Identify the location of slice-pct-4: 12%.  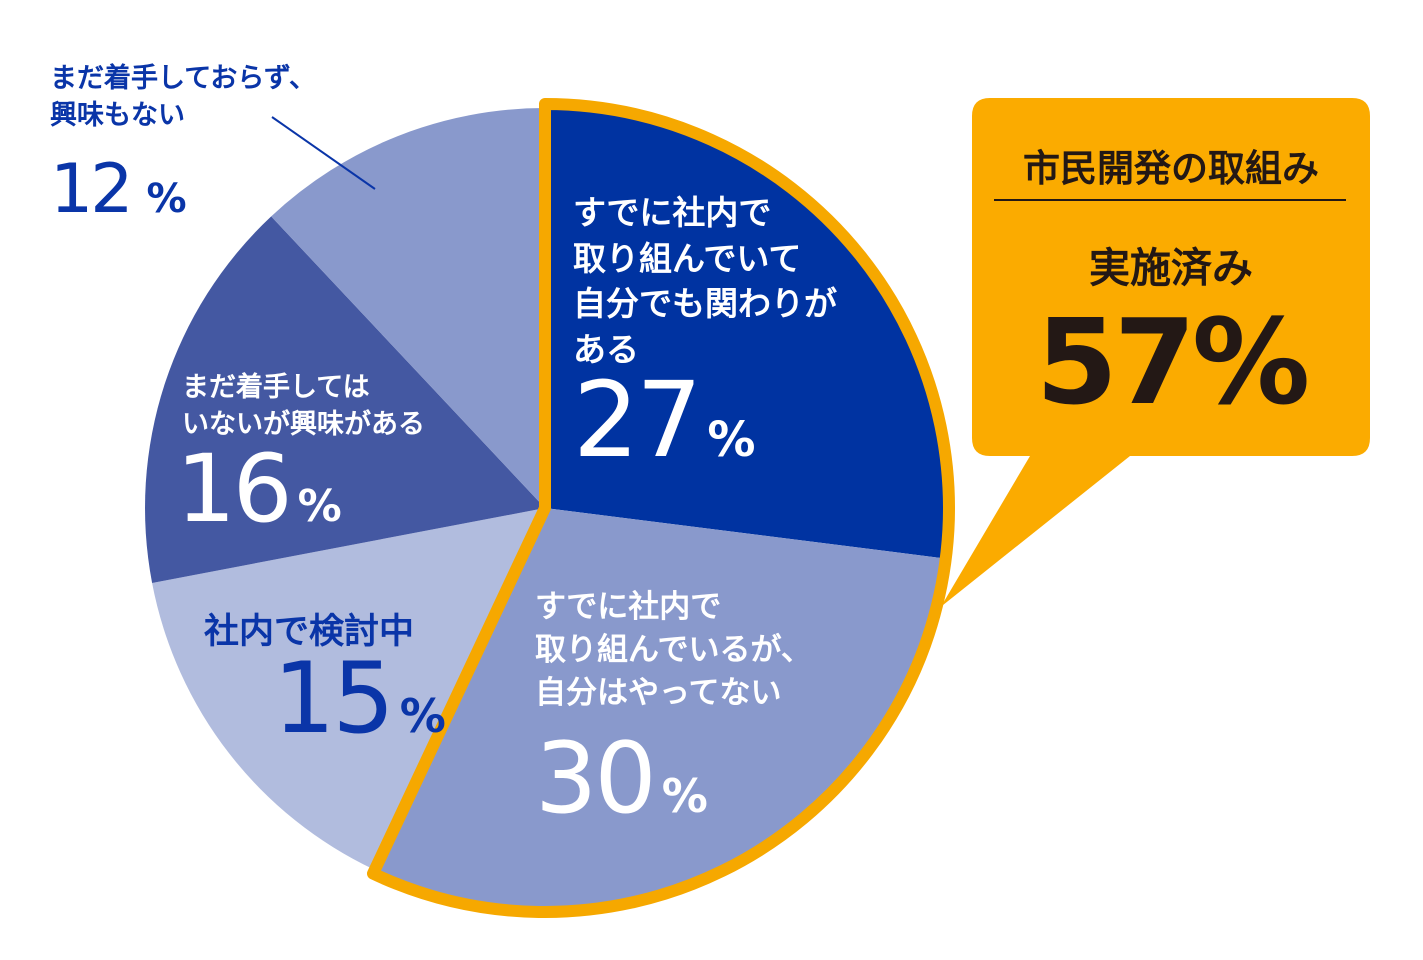
(118, 190).